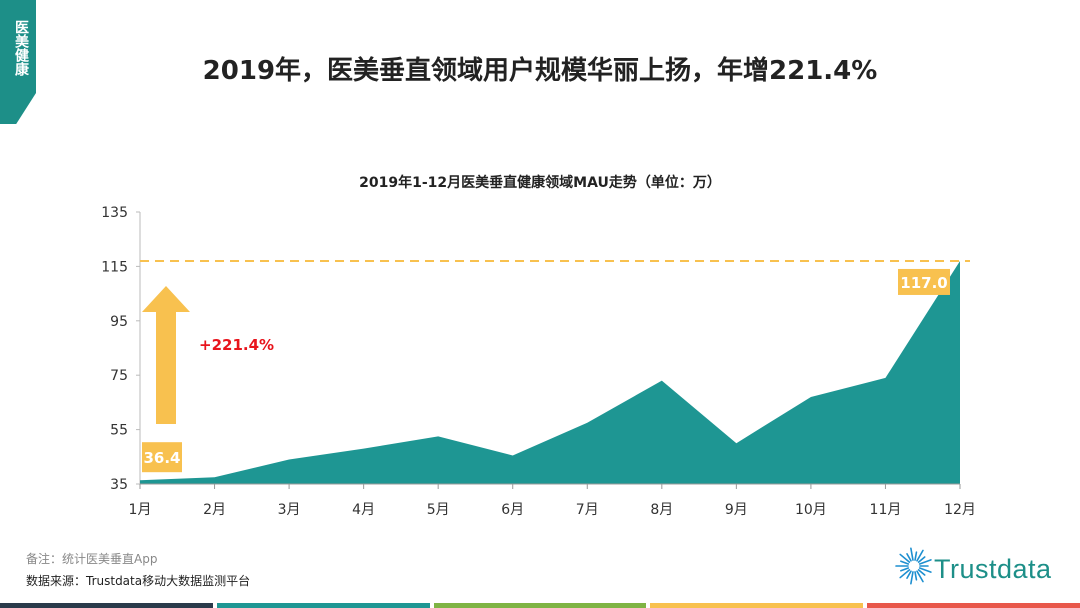 This screenshot has width=1080, height=608. I want to click on first-value-label-box, so click(162, 457).